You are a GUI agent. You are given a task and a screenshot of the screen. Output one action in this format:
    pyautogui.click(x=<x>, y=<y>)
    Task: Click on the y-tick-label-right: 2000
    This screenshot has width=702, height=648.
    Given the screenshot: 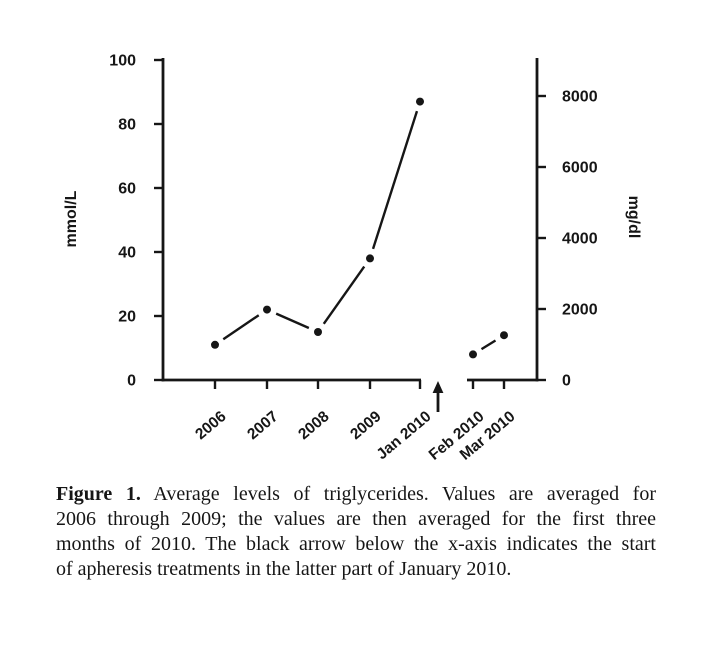 What is the action you would take?
    pyautogui.click(x=580, y=310)
    